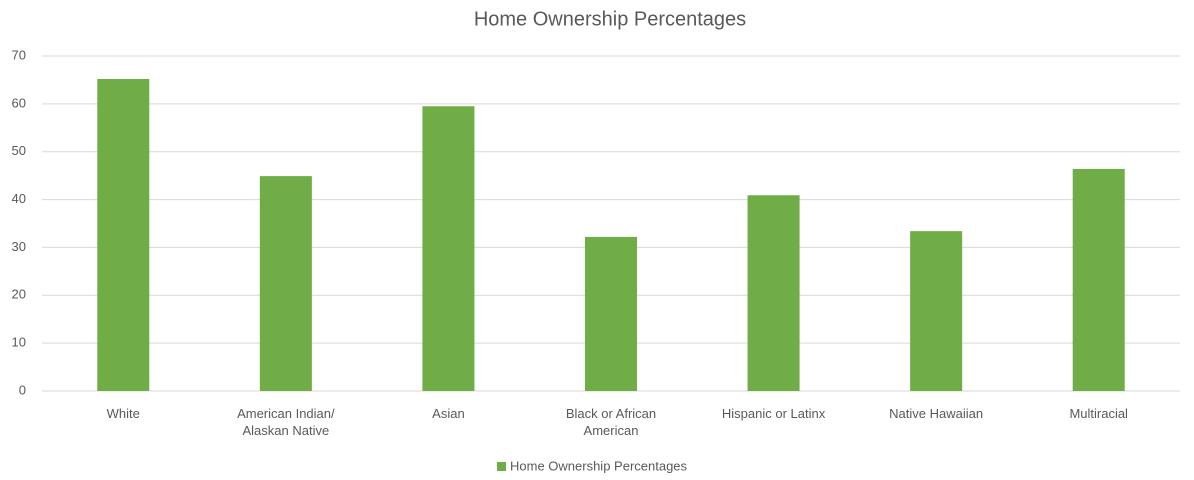  I want to click on x-tick-label: Hispanic or Latinx, so click(773, 413).